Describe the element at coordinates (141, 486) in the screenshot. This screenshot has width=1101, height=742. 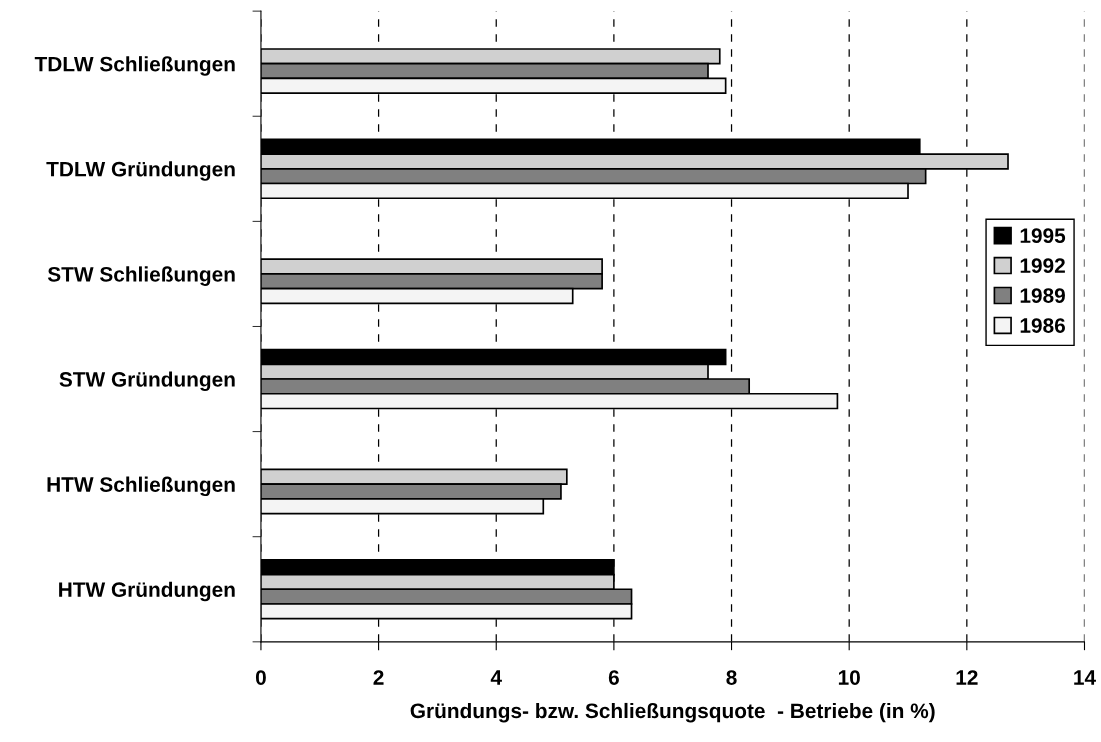
I see `y-tick-label: HTW Schließungen` at that location.